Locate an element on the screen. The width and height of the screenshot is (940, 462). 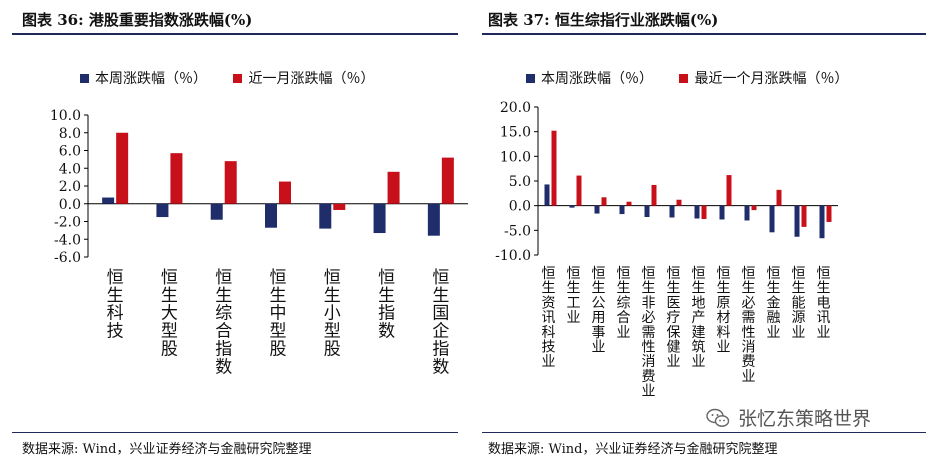
y-tick-label: -6.0 is located at coordinates (67, 258).